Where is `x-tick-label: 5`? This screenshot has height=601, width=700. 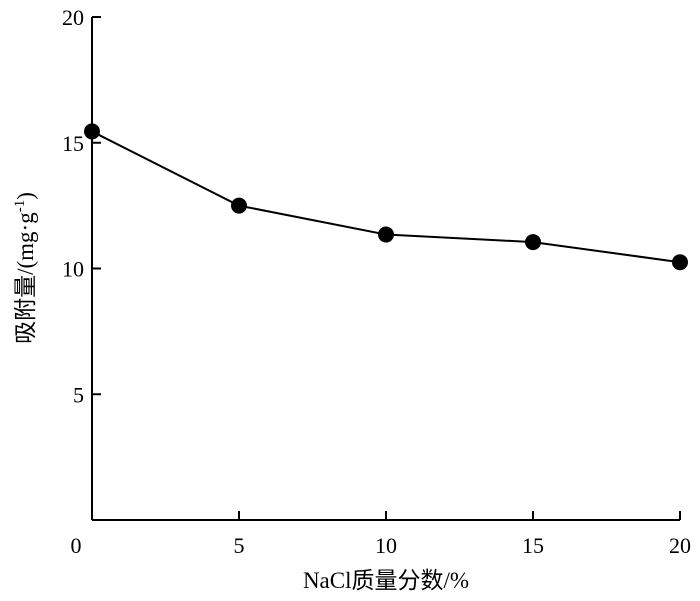 x-tick-label: 5 is located at coordinates (239, 545).